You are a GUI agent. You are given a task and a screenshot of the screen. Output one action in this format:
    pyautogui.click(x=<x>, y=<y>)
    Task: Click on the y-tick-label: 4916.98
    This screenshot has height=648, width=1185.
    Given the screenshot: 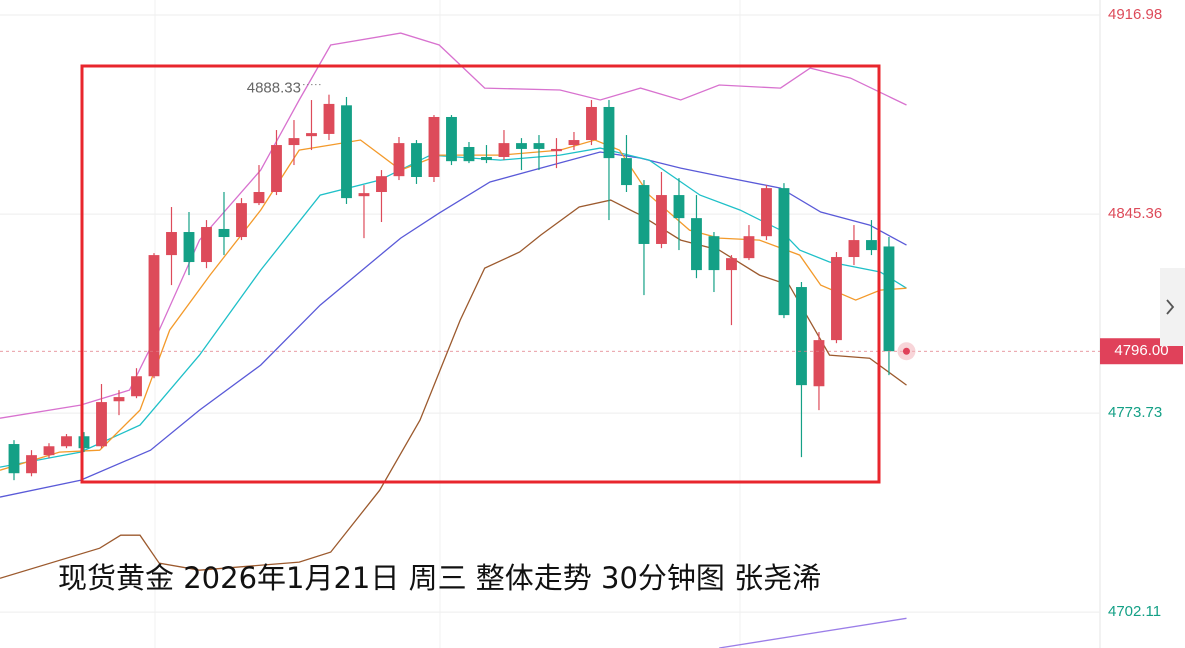 What is the action you would take?
    pyautogui.click(x=1135, y=14)
    